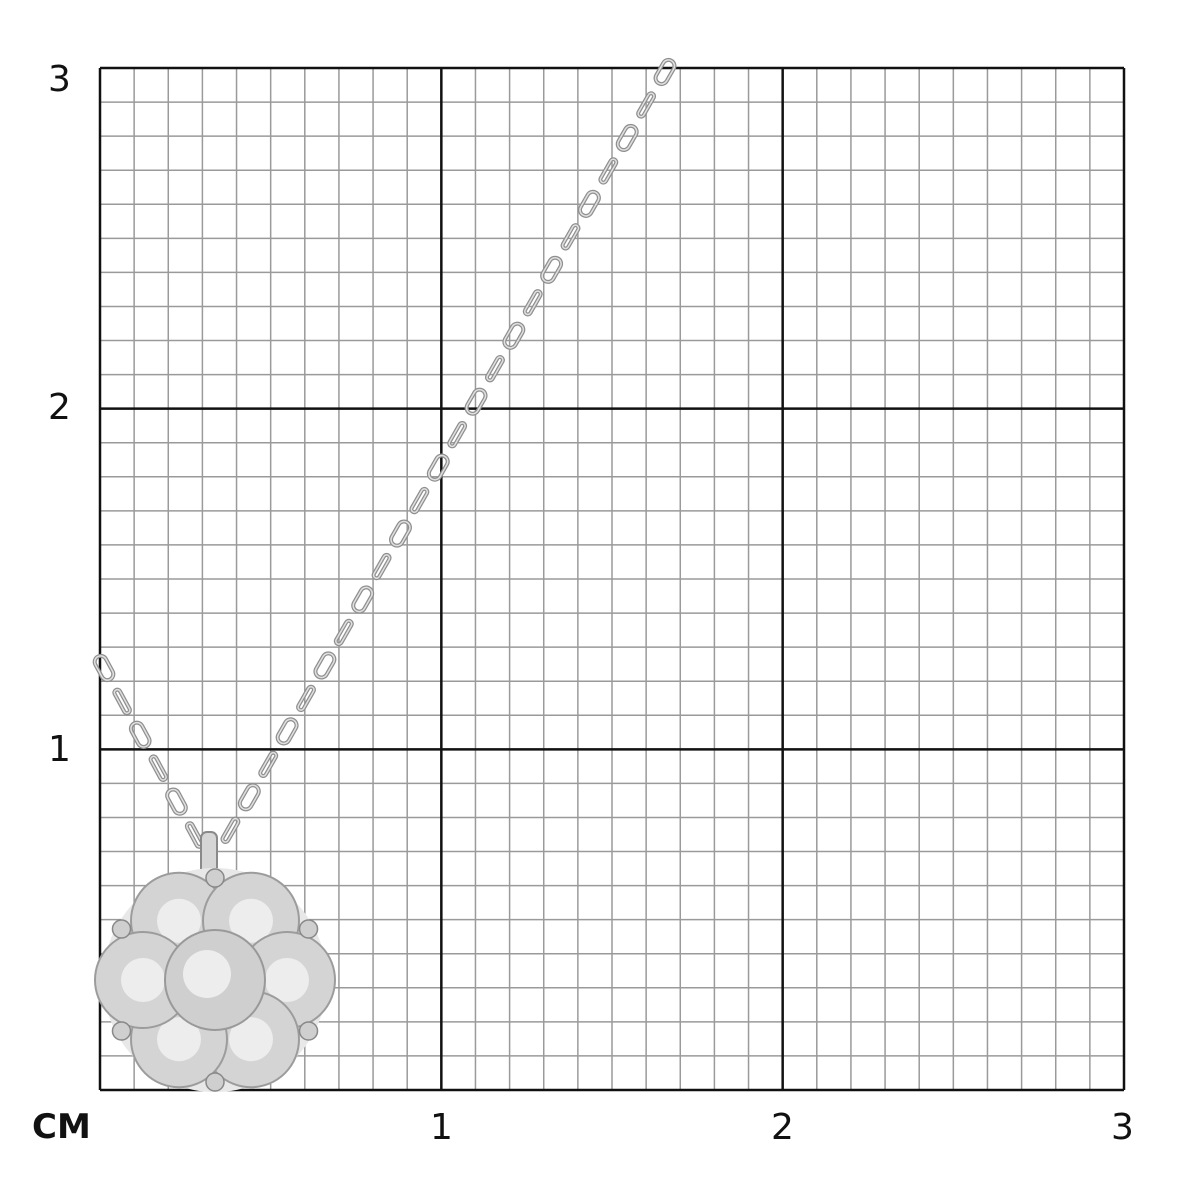 This screenshot has height=1200, width=1200. What do you see at coordinates (441, 1127) in the screenshot?
I see `x-label-1: 1` at bounding box center [441, 1127].